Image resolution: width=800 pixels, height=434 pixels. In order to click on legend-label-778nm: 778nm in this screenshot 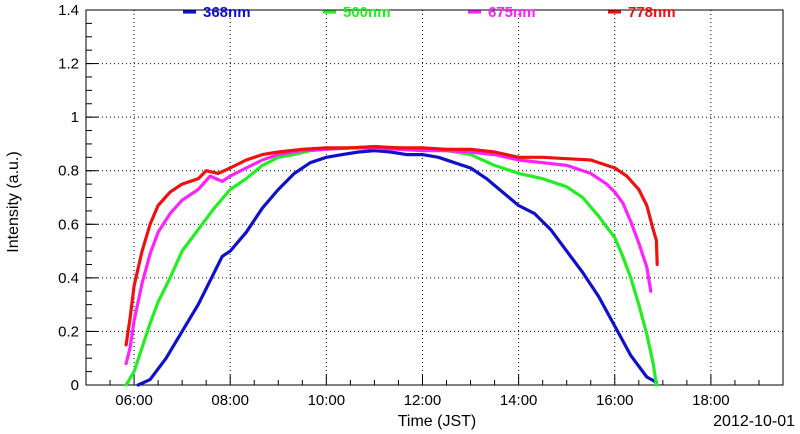, I will do `click(652, 12)`.